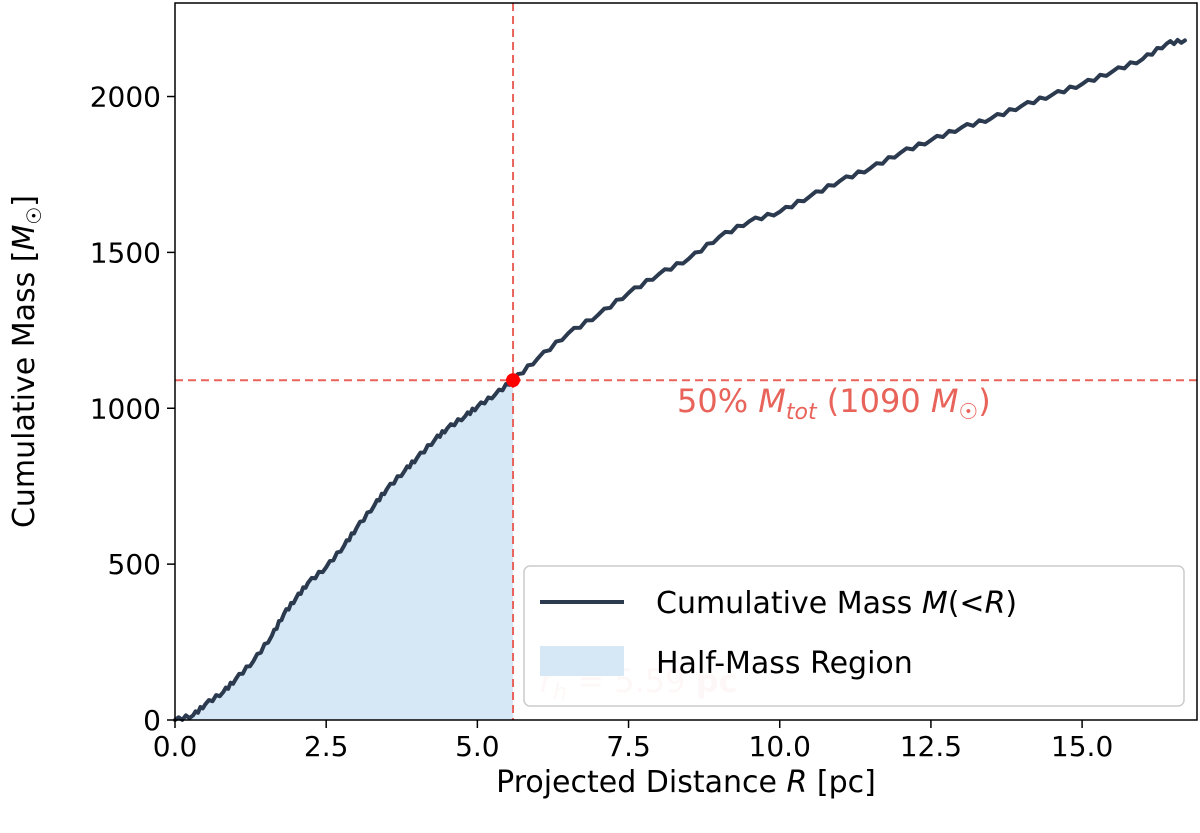 This screenshot has height=833, width=1200. What do you see at coordinates (1082, 746) in the screenshot?
I see `x-tick-label: 15.0` at bounding box center [1082, 746].